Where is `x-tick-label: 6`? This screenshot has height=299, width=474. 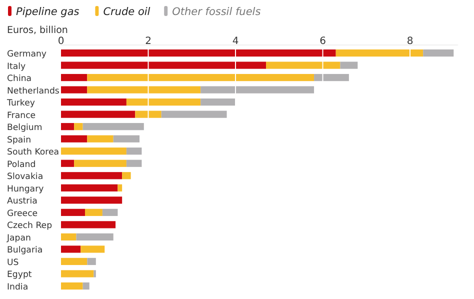
x-tick-label: 6 is located at coordinates (323, 41).